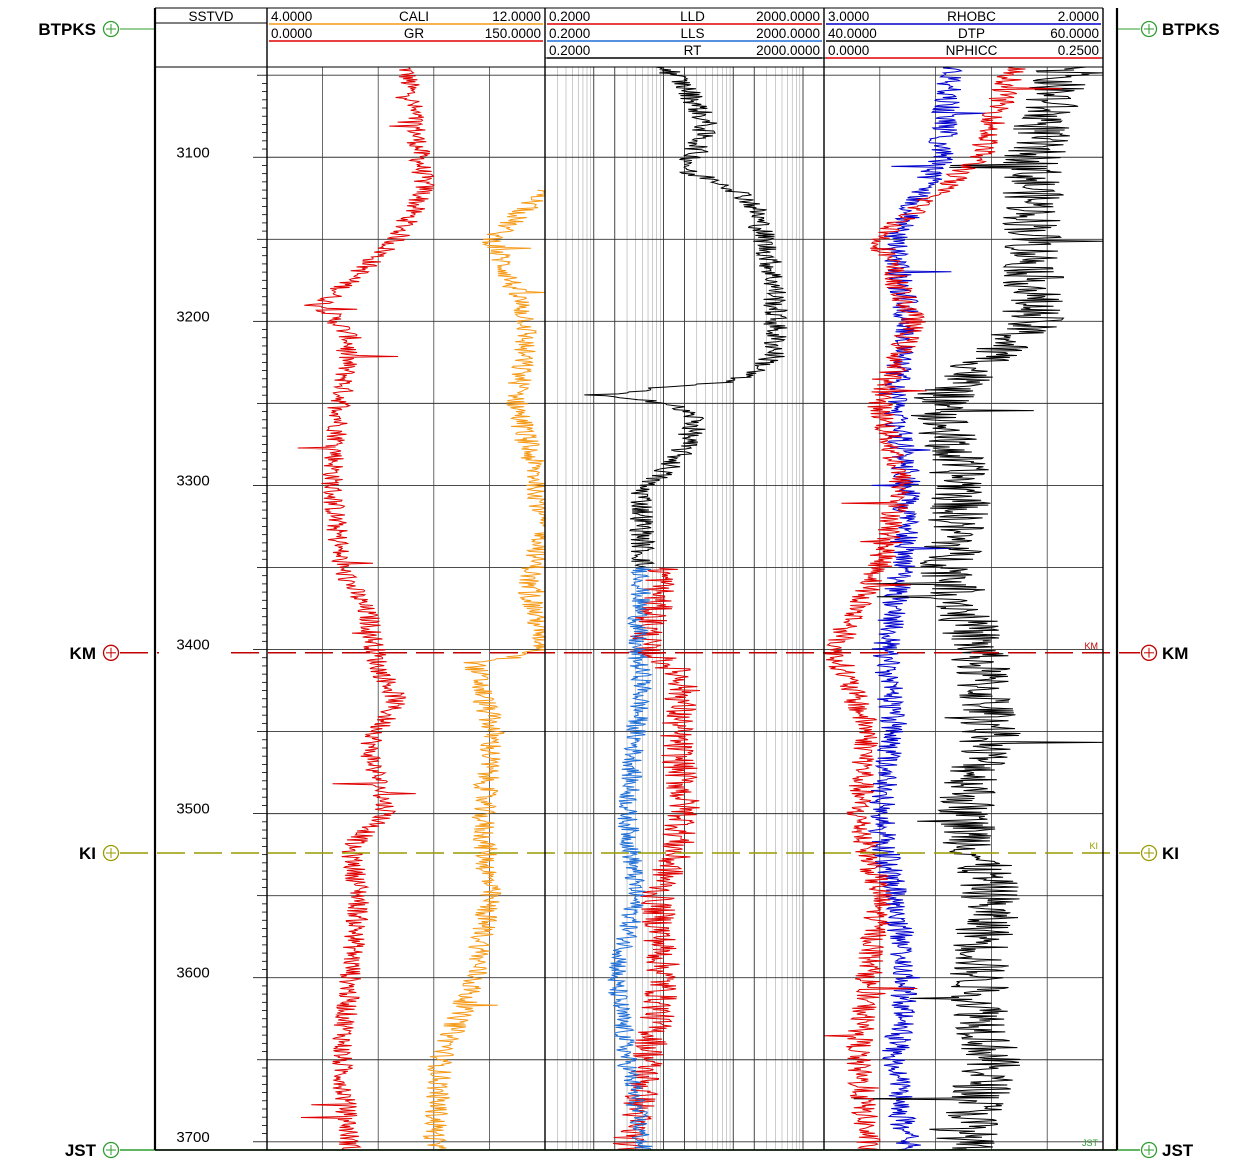  I want to click on depth-label-3300: 3300, so click(192, 480).